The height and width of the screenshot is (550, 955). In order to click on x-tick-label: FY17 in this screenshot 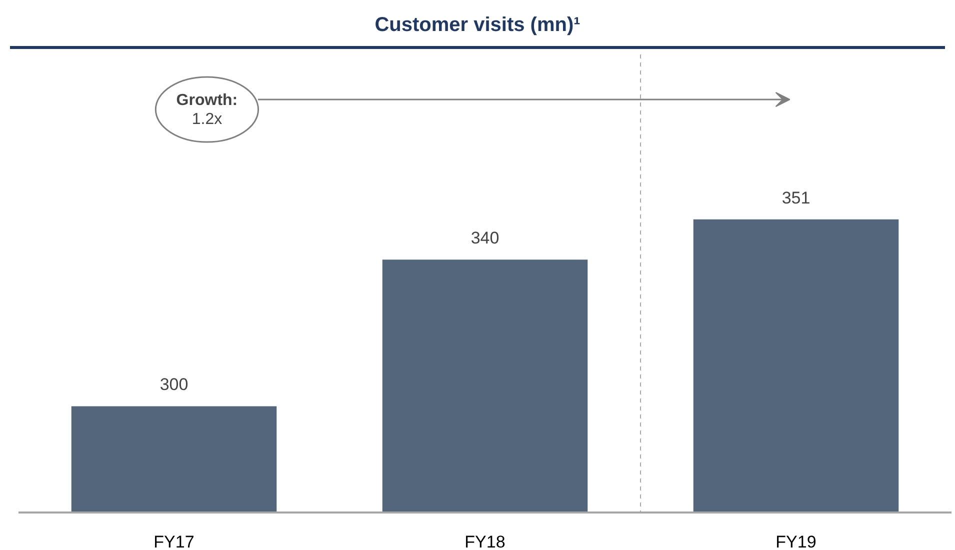, I will do `click(174, 541)`.